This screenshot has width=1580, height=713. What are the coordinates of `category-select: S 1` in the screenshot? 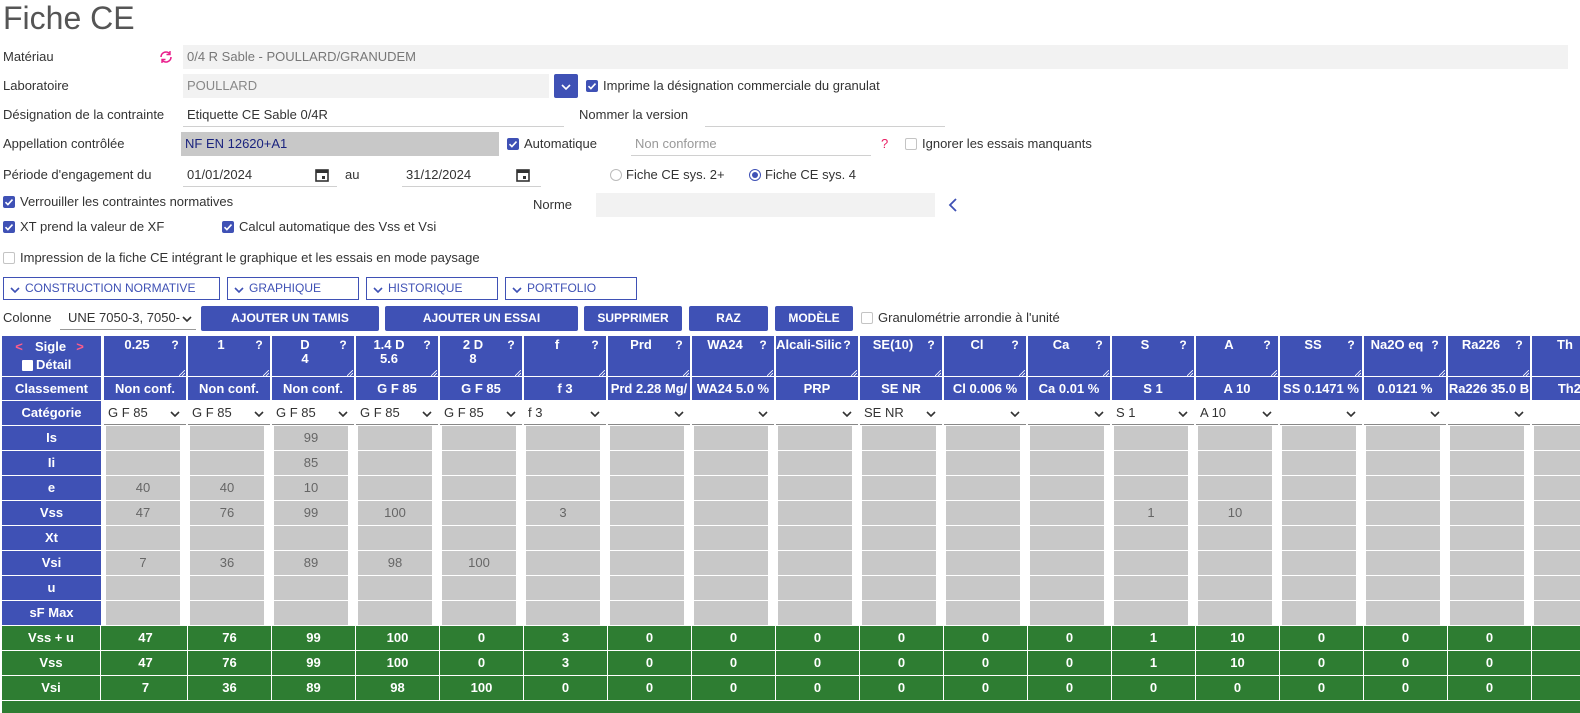 It's located at (1153, 413).